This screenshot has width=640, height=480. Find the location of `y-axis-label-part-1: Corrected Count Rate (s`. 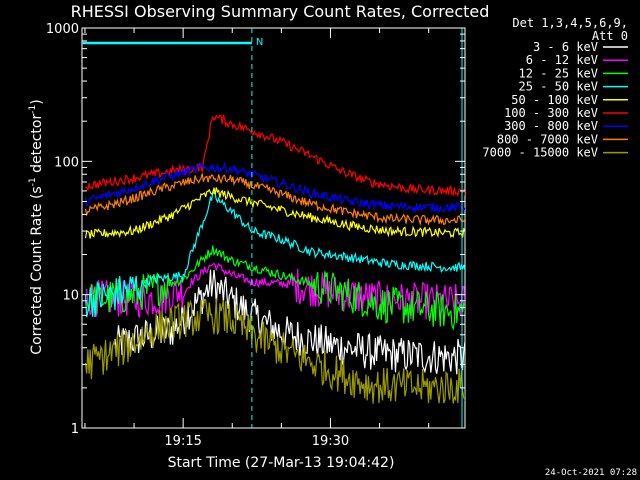

y-axis-label-part-1: Corrected Count Rate (s is located at coordinates (37, 270).